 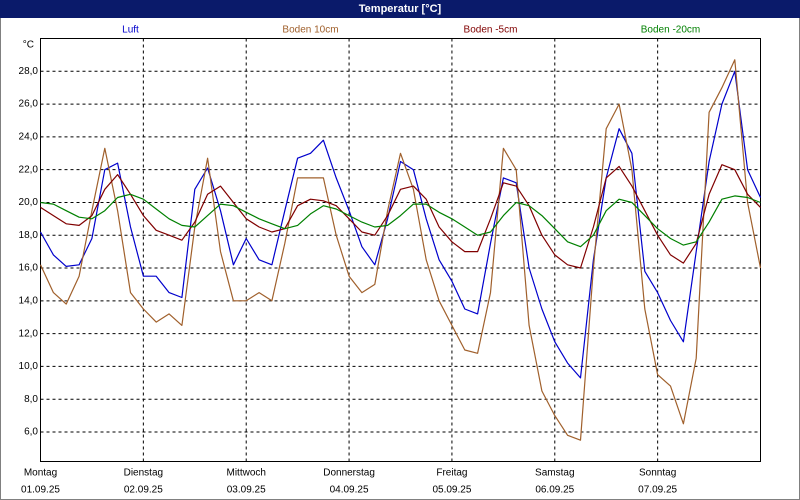 What do you see at coordinates (491, 30) in the screenshot?
I see `legend-entry: Boden -5cm` at bounding box center [491, 30].